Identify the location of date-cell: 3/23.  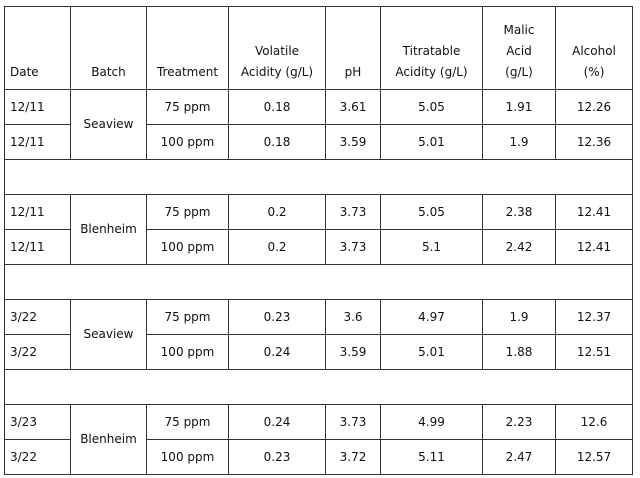
(37, 422).